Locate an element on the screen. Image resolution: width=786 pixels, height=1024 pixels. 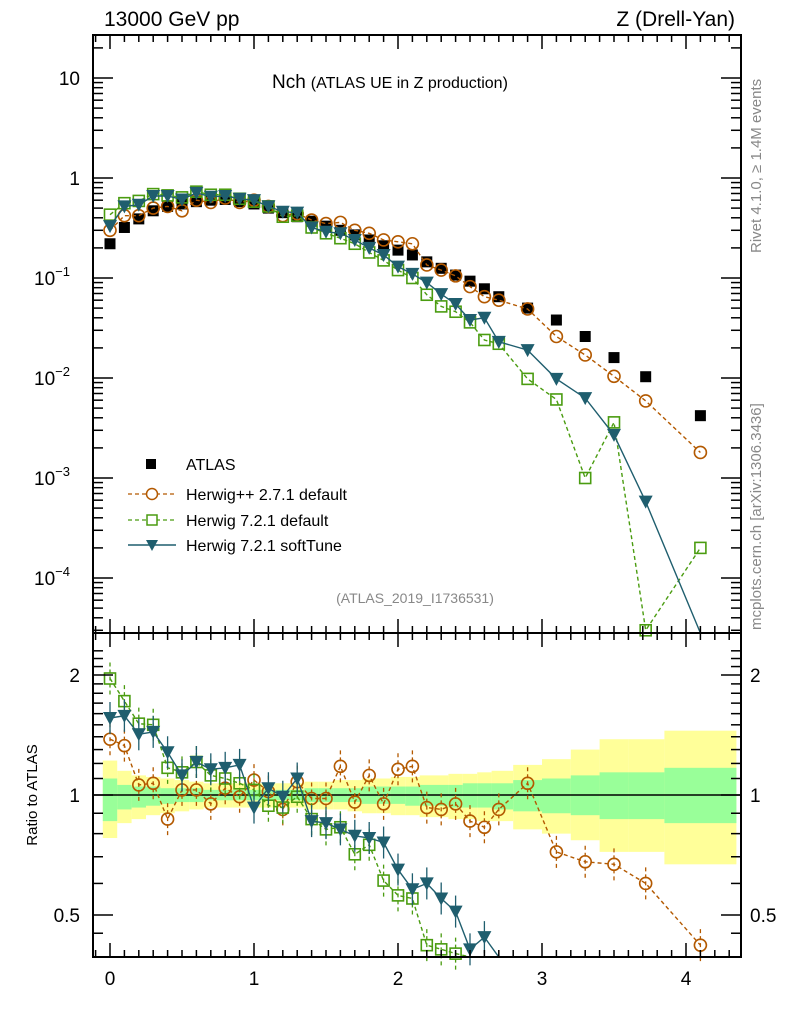
legend-marker-circle-open is located at coordinates (152, 494).